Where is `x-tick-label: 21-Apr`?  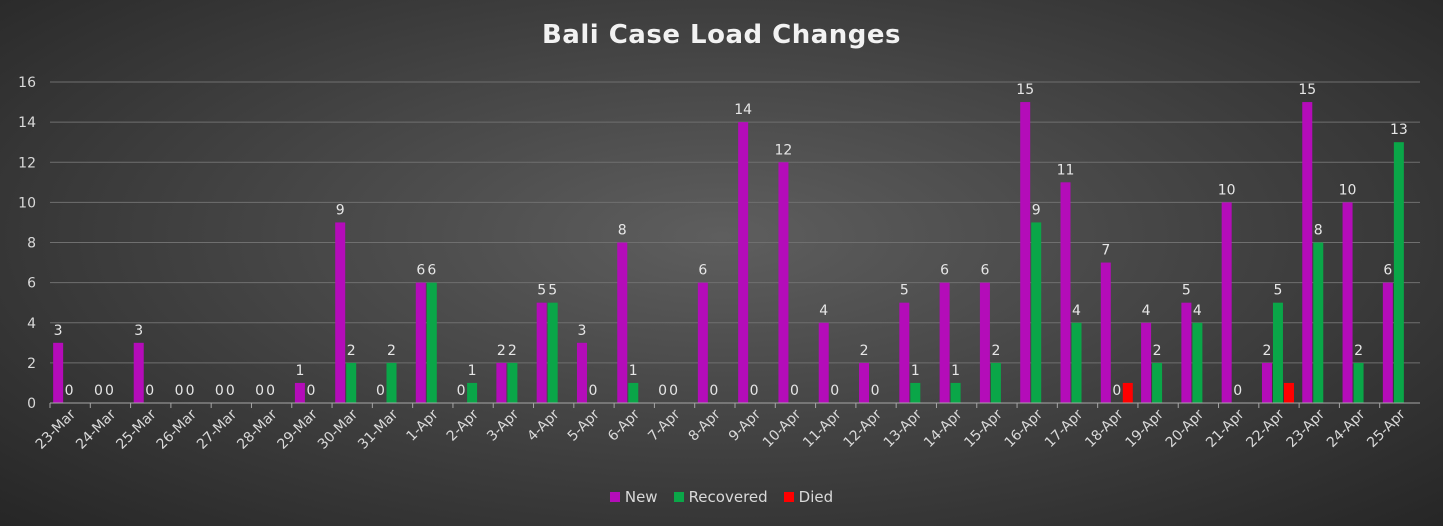 x-tick-label: 21-Apr is located at coordinates (1225, 428).